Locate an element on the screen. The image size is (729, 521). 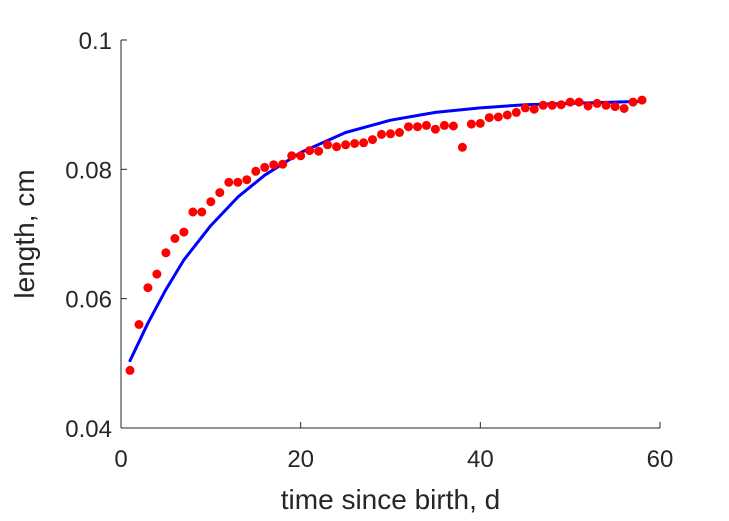
y-axis-label: length, cm is located at coordinates (24, 233).